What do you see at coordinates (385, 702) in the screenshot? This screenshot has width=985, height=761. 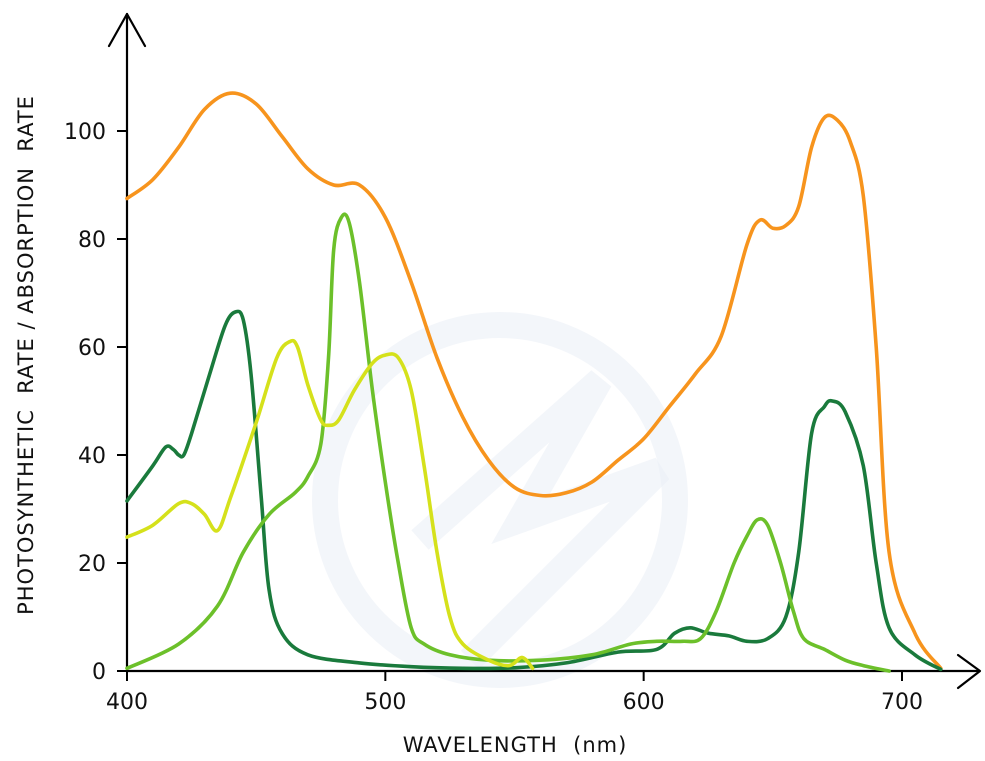 I see `x-tick-label: 500` at bounding box center [385, 702].